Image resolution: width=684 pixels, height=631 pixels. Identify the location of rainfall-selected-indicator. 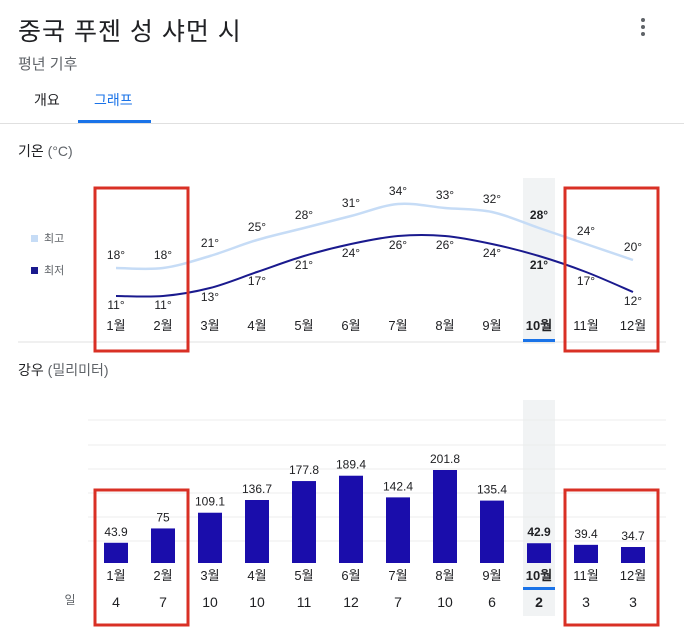
(539, 588).